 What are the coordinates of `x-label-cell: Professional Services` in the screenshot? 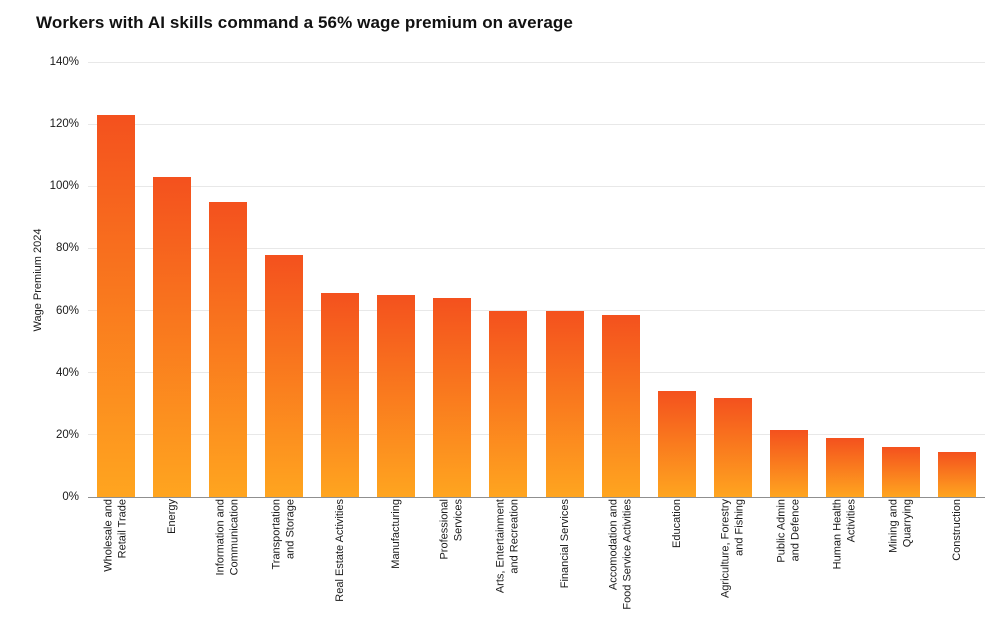 It's located at (452, 567).